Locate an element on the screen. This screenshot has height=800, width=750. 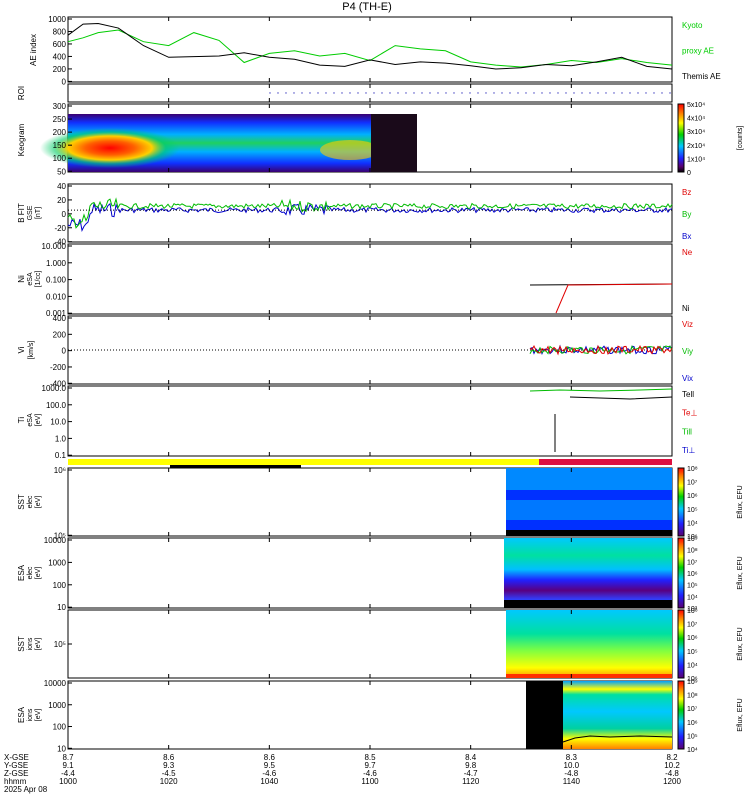
y-label-ni: Ni is located at coordinates (21, 279).